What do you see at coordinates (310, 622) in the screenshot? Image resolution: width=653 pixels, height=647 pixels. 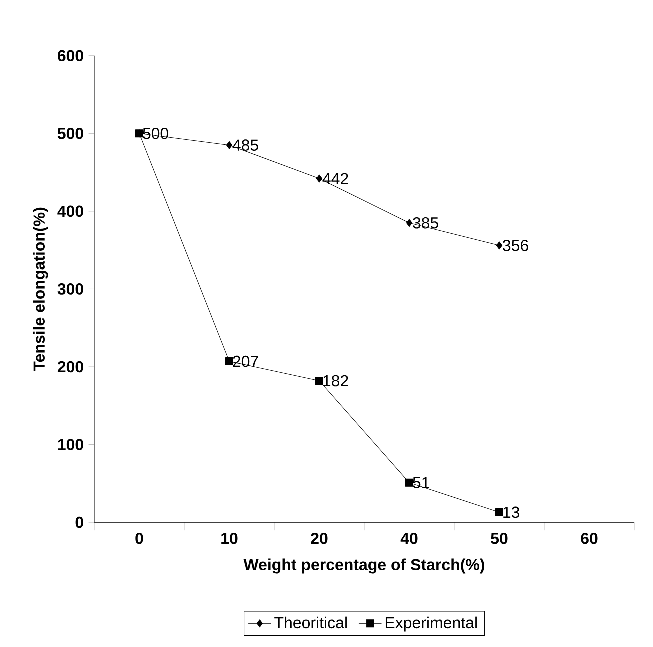 I see `legend-label: Theoritical` at bounding box center [310, 622].